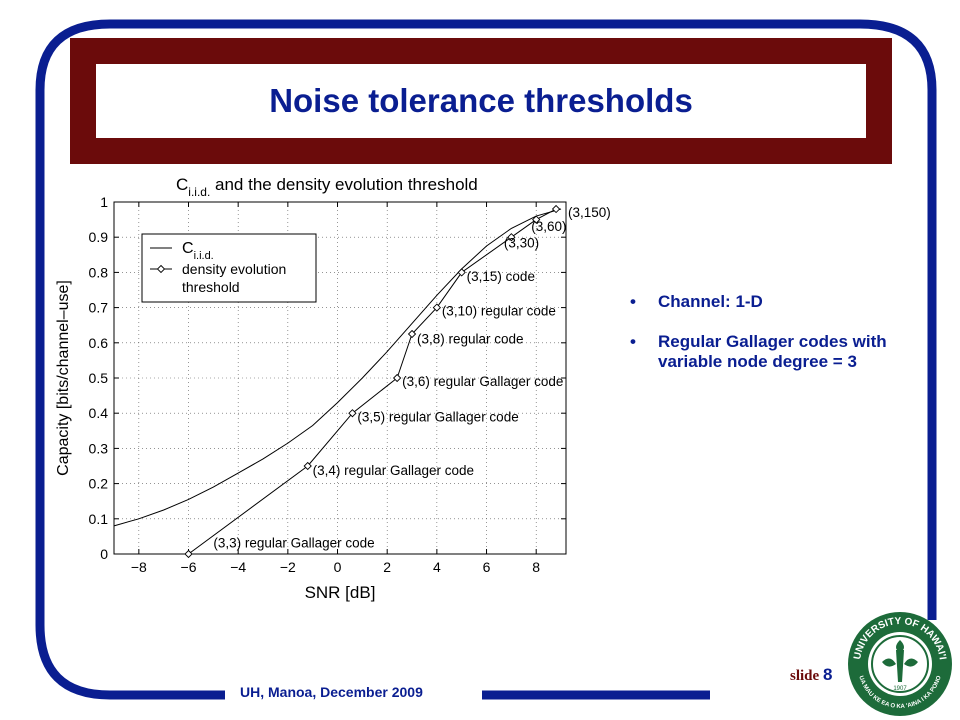 The image size is (960, 720). Describe the element at coordinates (234, 269) in the screenshot. I see `legend-label: density evolution` at that location.